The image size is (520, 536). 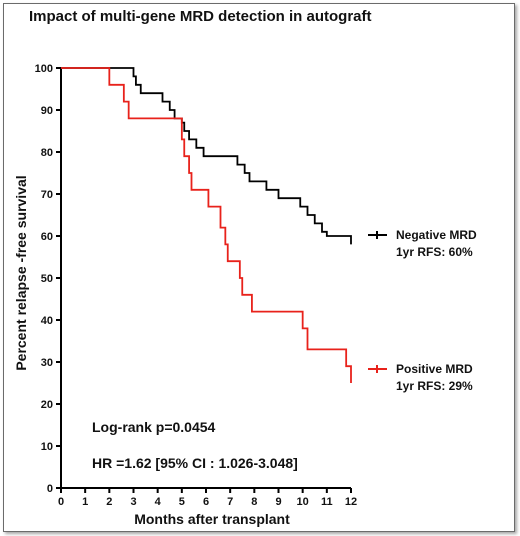 What do you see at coordinates (47, 363) in the screenshot?
I see `y-tick-label: 30` at bounding box center [47, 363].